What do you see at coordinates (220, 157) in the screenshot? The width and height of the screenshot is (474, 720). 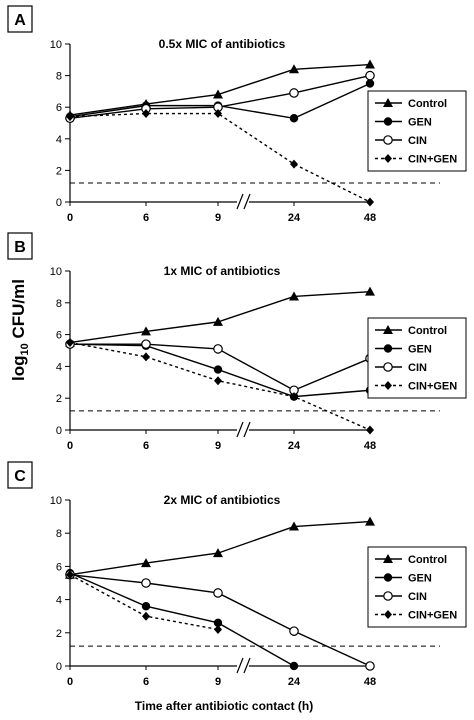 I see `series-line-cin-gen` at bounding box center [220, 157].